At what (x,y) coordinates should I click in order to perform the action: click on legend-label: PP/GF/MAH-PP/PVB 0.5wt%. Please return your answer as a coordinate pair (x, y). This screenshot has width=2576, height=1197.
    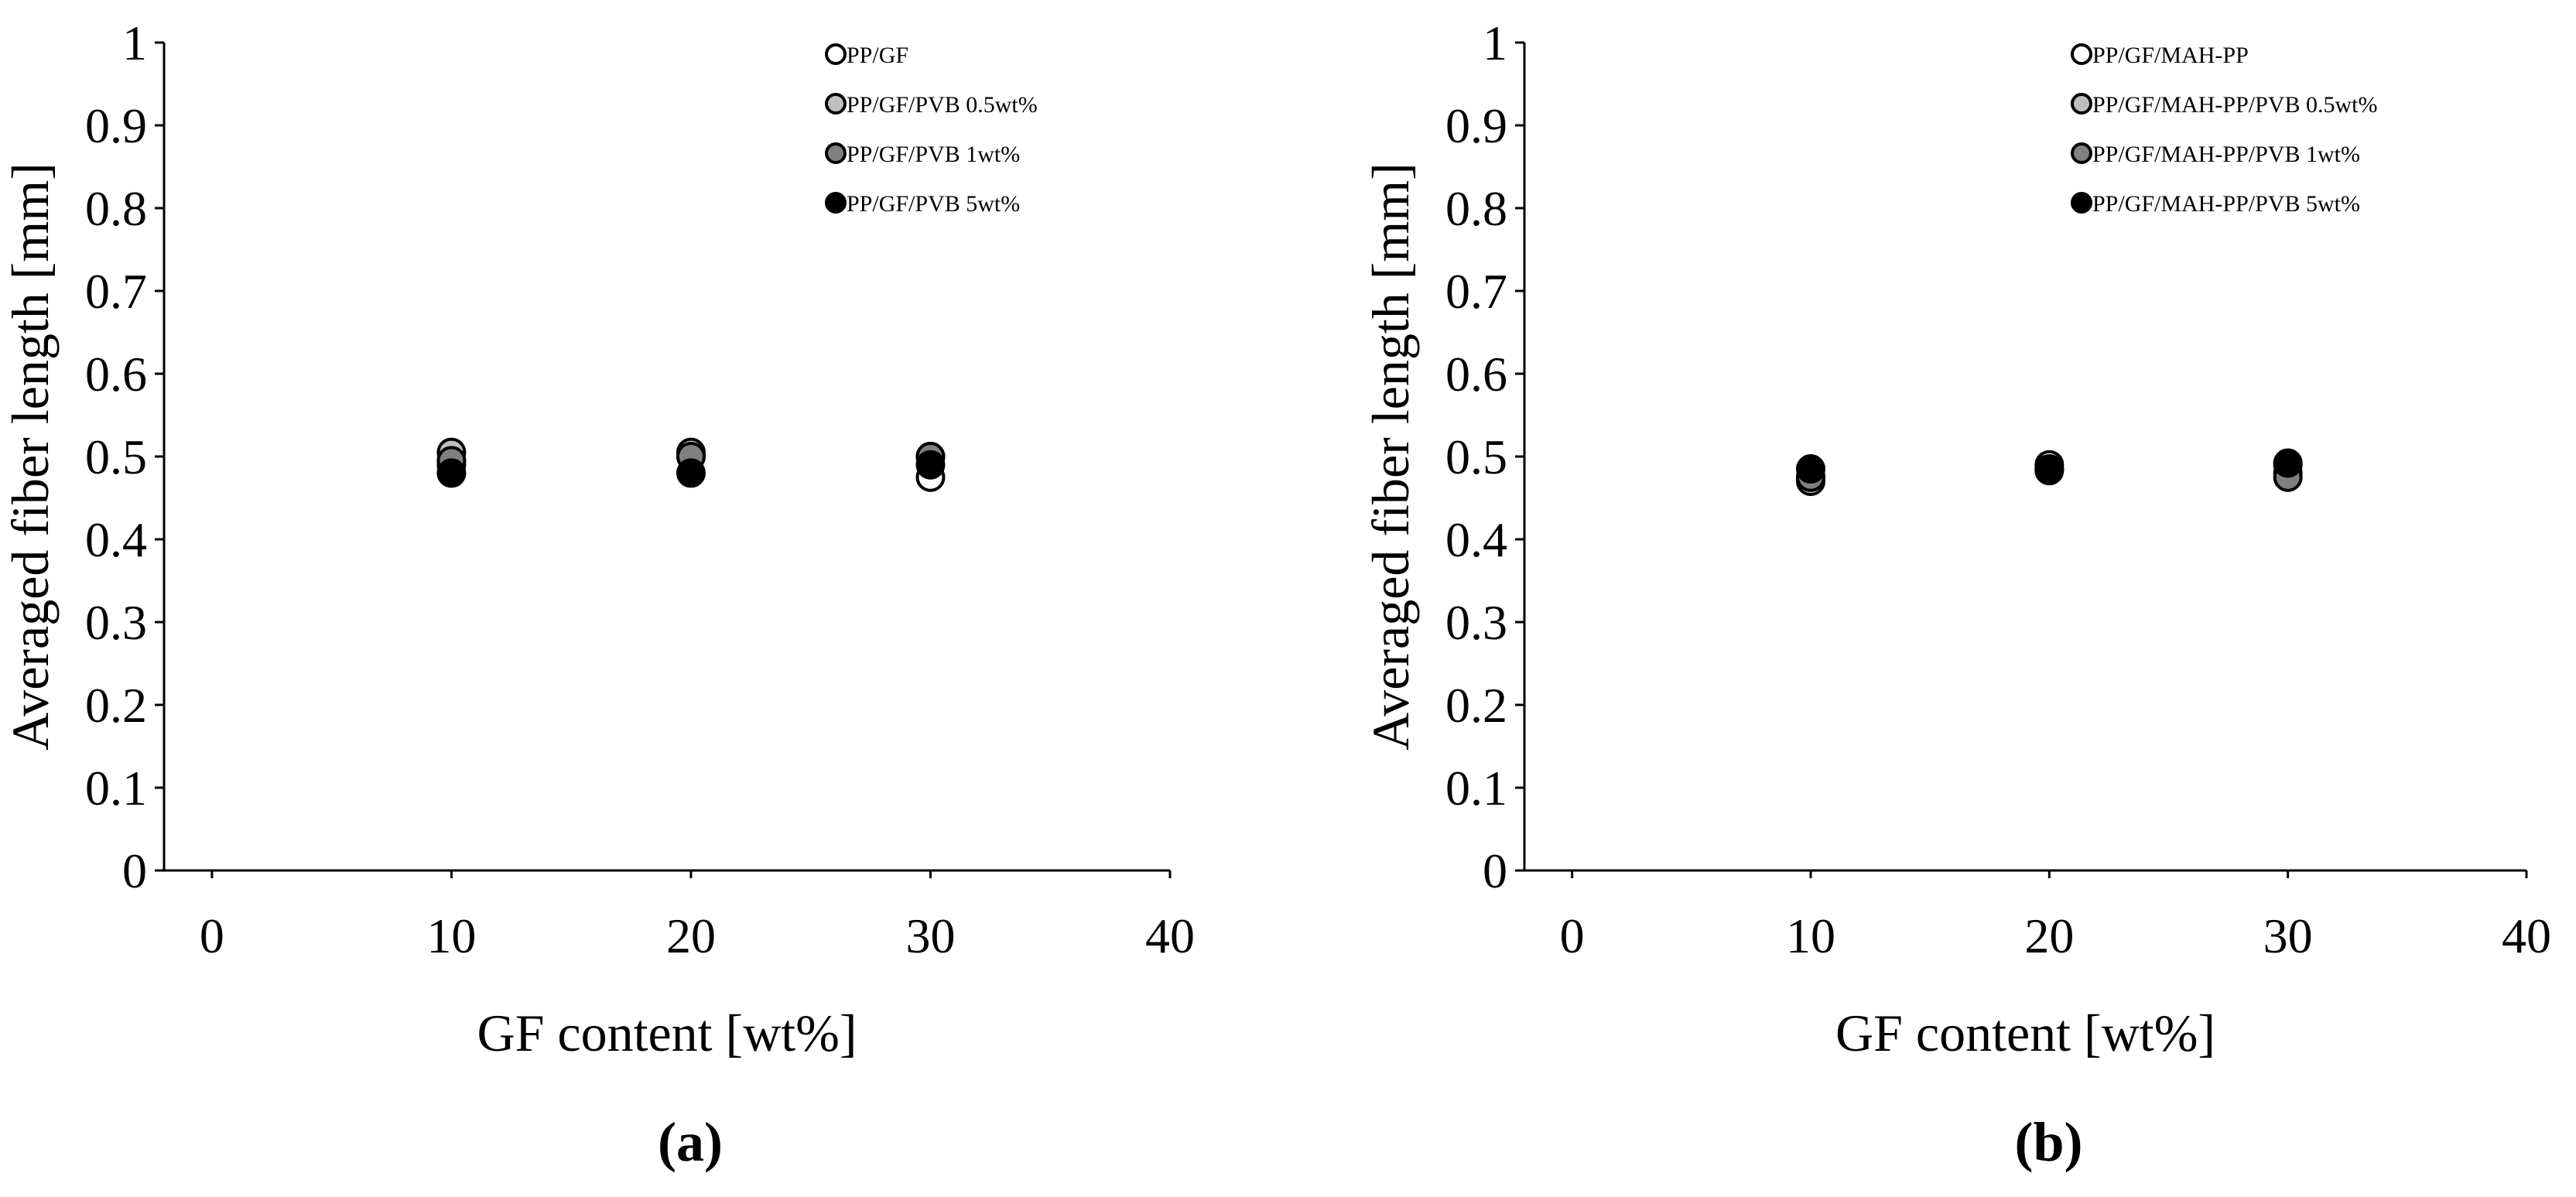
    Looking at the image, I should click on (2234, 105).